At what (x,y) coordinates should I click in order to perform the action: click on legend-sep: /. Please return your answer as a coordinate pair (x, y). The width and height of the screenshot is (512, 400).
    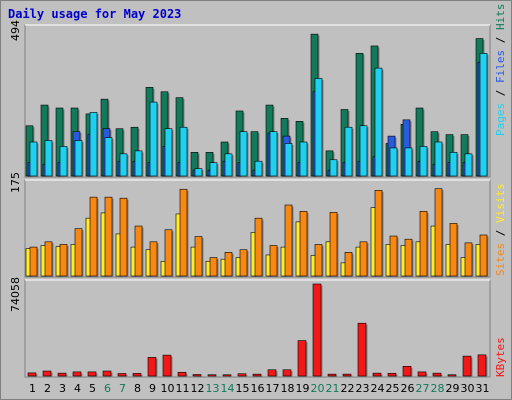
    Looking at the image, I should click on (500, 40).